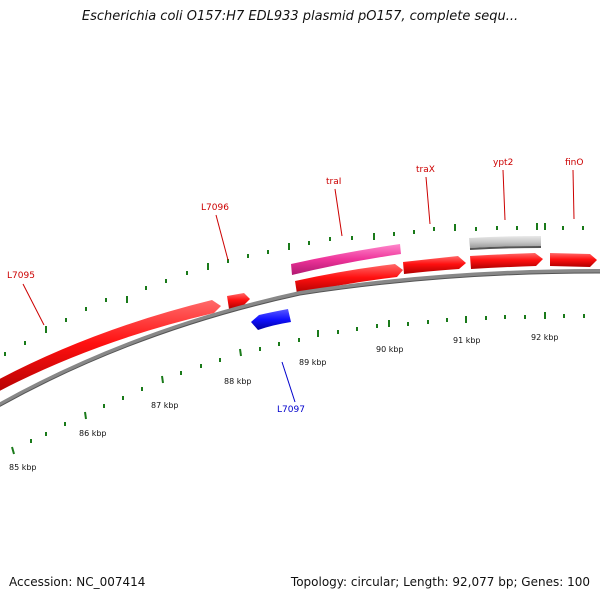 This screenshot has width=600, height=605. Describe the element at coordinates (313, 362) in the screenshot. I see `ruler-label-89: 89 kbp` at that location.